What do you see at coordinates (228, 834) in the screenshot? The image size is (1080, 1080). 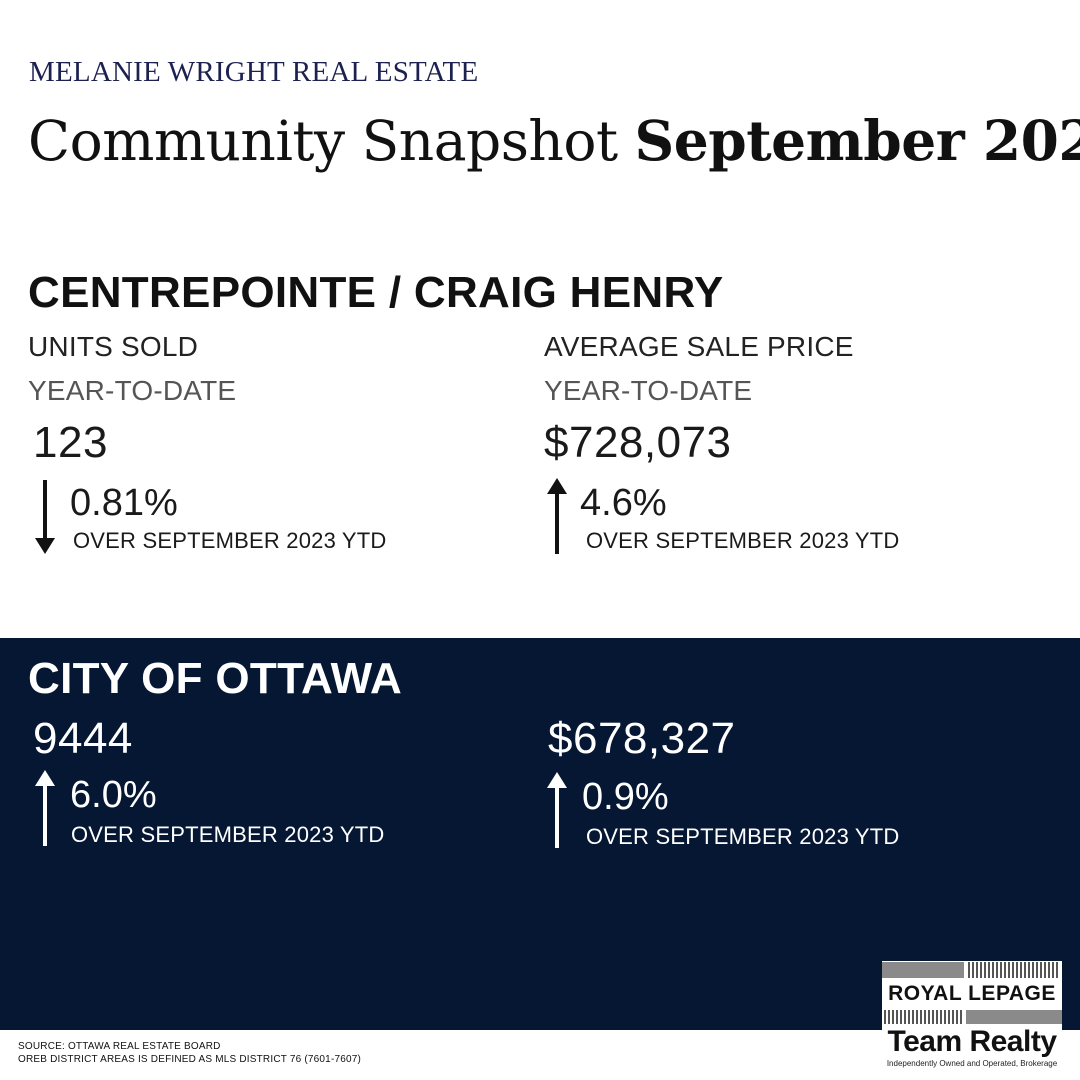 I see `city-units-comparison: OVER SEPTEMBER 2023 YTD` at bounding box center [228, 834].